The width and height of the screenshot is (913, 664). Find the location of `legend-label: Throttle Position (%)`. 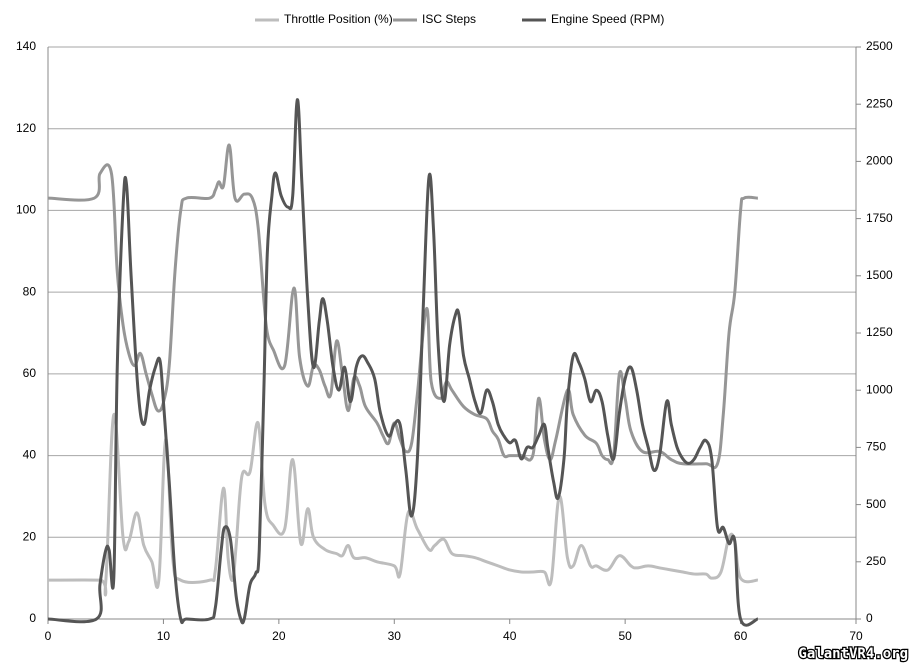

legend-label: Throttle Position (%) is located at coordinates (338, 19).